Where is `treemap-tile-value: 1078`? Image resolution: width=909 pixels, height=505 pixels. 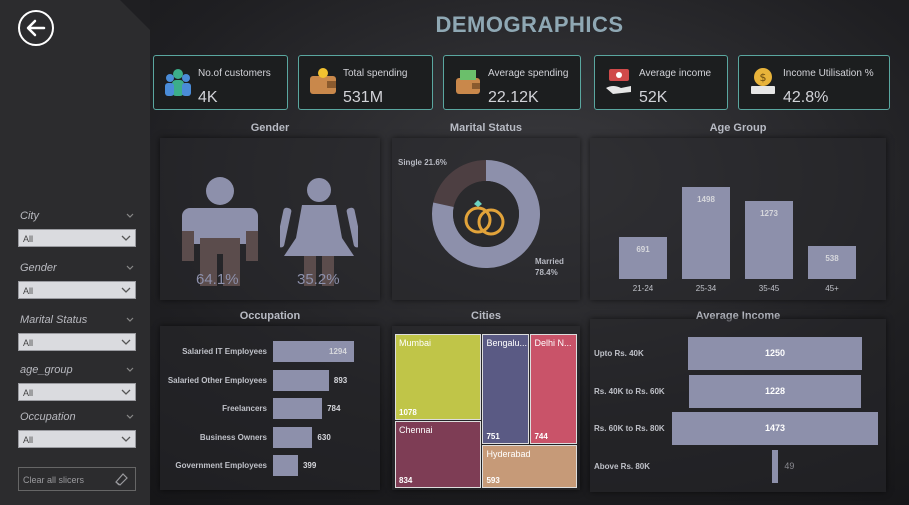
treemap-tile-value: 1078 is located at coordinates (408, 413).